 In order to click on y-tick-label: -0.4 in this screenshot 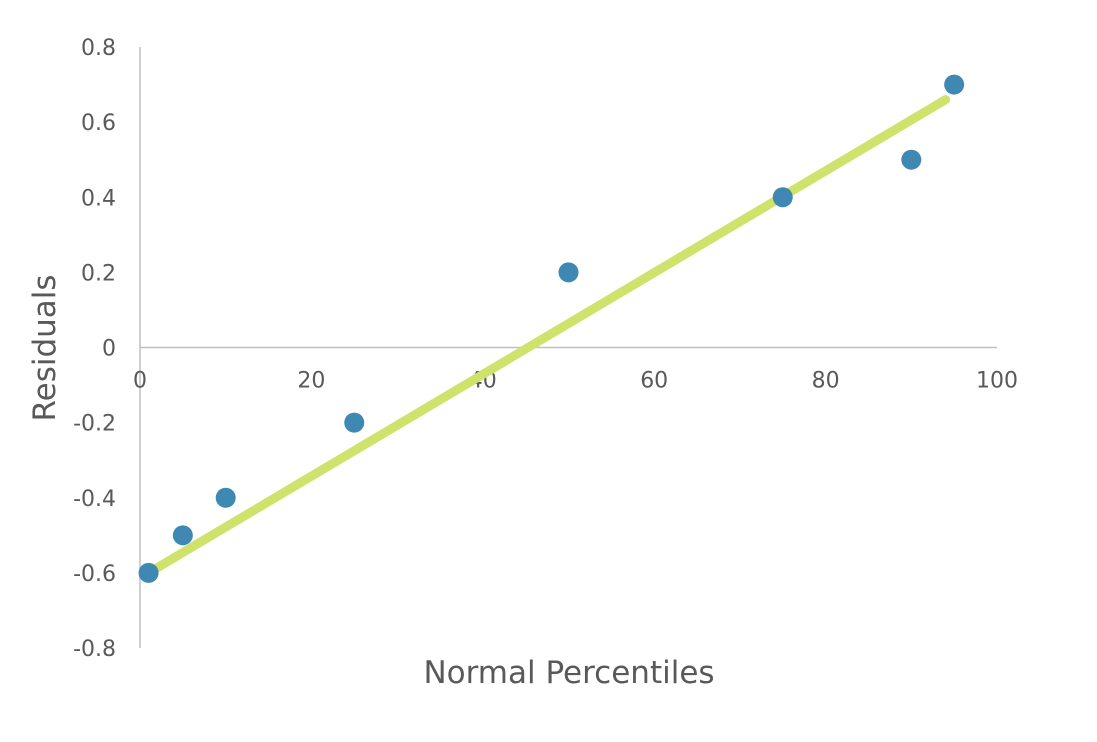, I will do `click(94, 499)`.